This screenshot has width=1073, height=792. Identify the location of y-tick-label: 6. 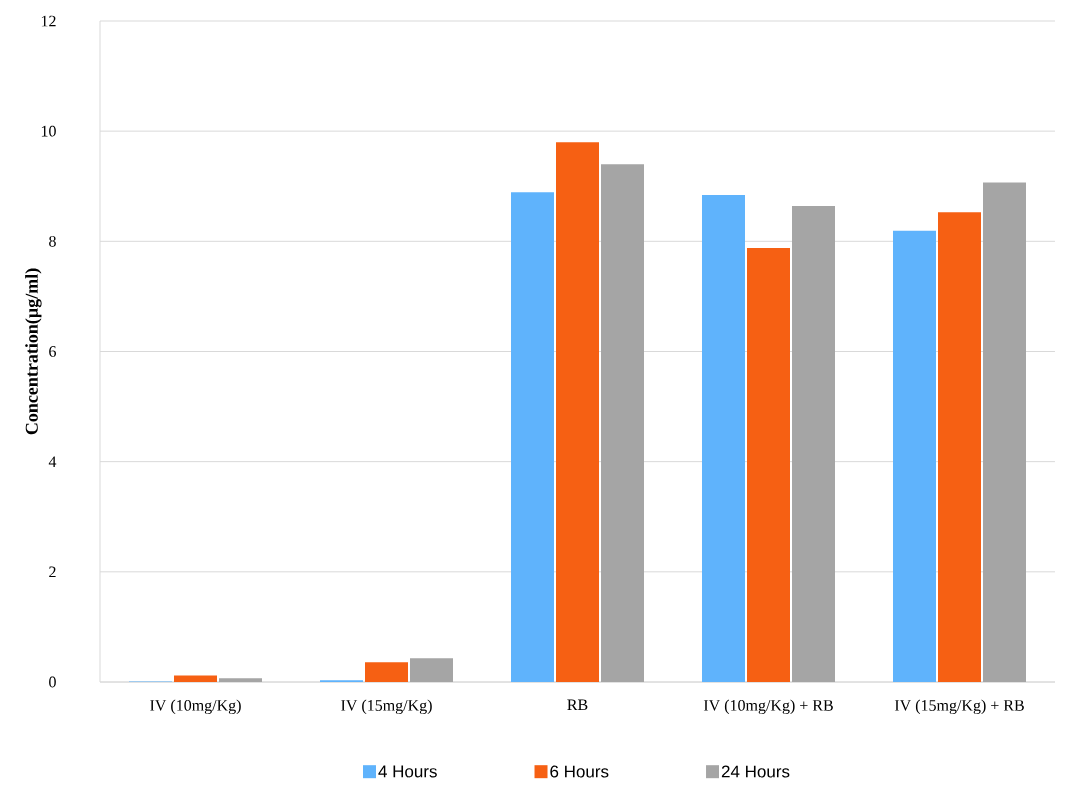
(52, 351).